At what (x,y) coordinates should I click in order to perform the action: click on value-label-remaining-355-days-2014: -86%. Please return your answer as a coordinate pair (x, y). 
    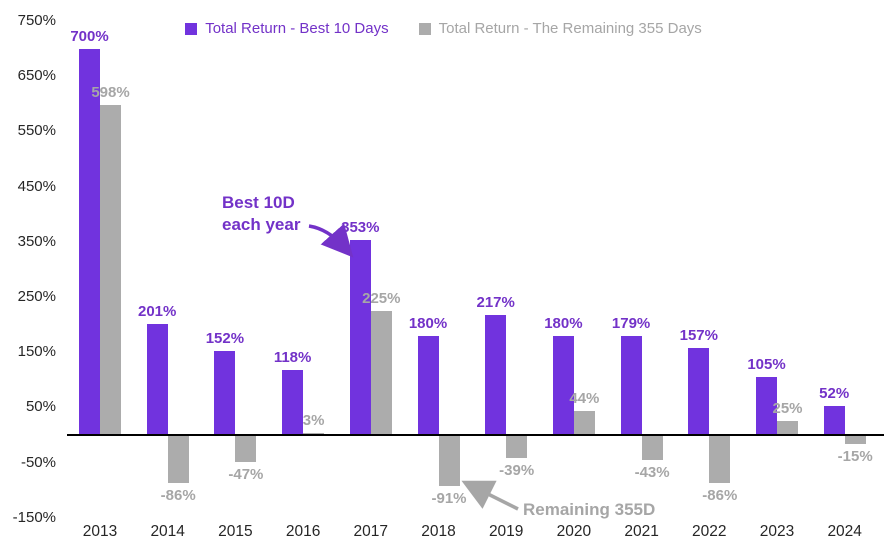
    Looking at the image, I should click on (178, 496).